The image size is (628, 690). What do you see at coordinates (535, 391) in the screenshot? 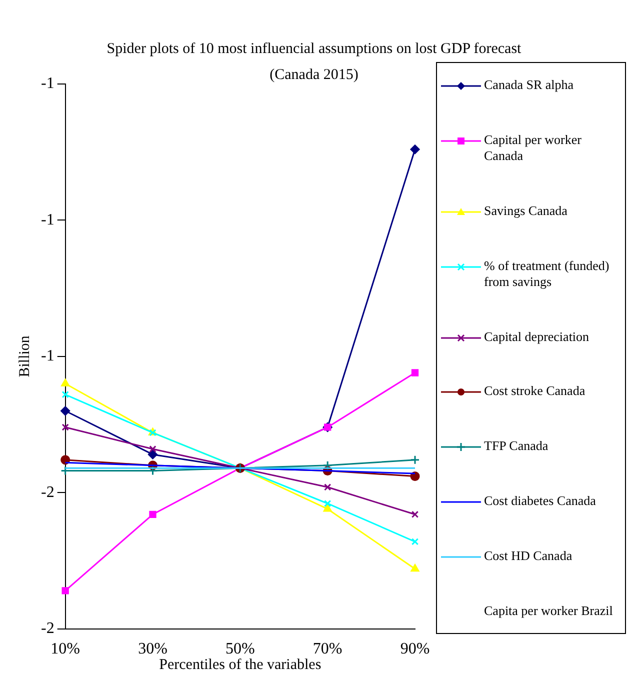
I see `legend-label: Cost stroke Canada` at bounding box center [535, 391].